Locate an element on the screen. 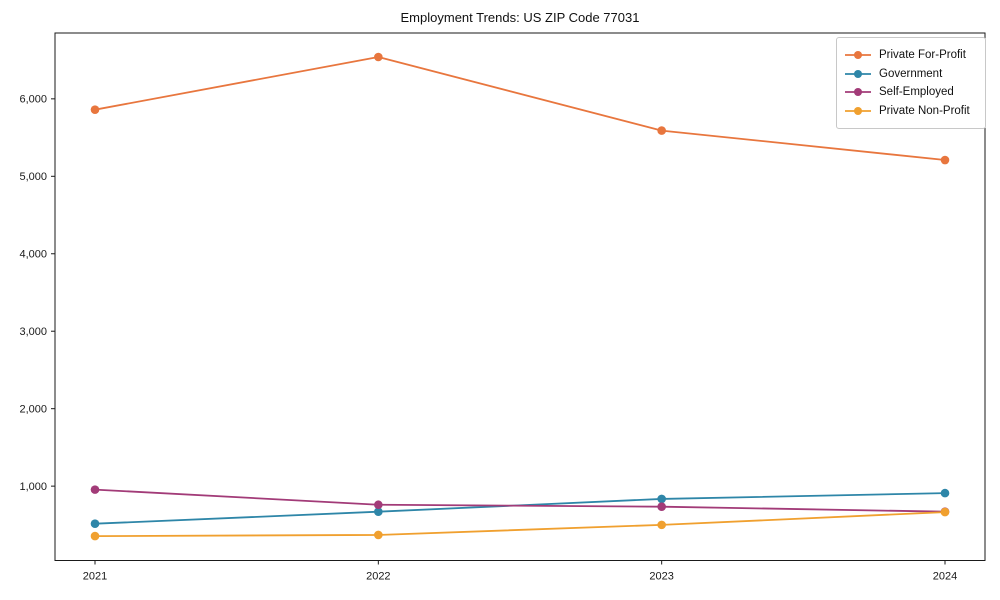 The height and width of the screenshot is (600, 1000). legend-label: Private For-Profit is located at coordinates (922, 54).